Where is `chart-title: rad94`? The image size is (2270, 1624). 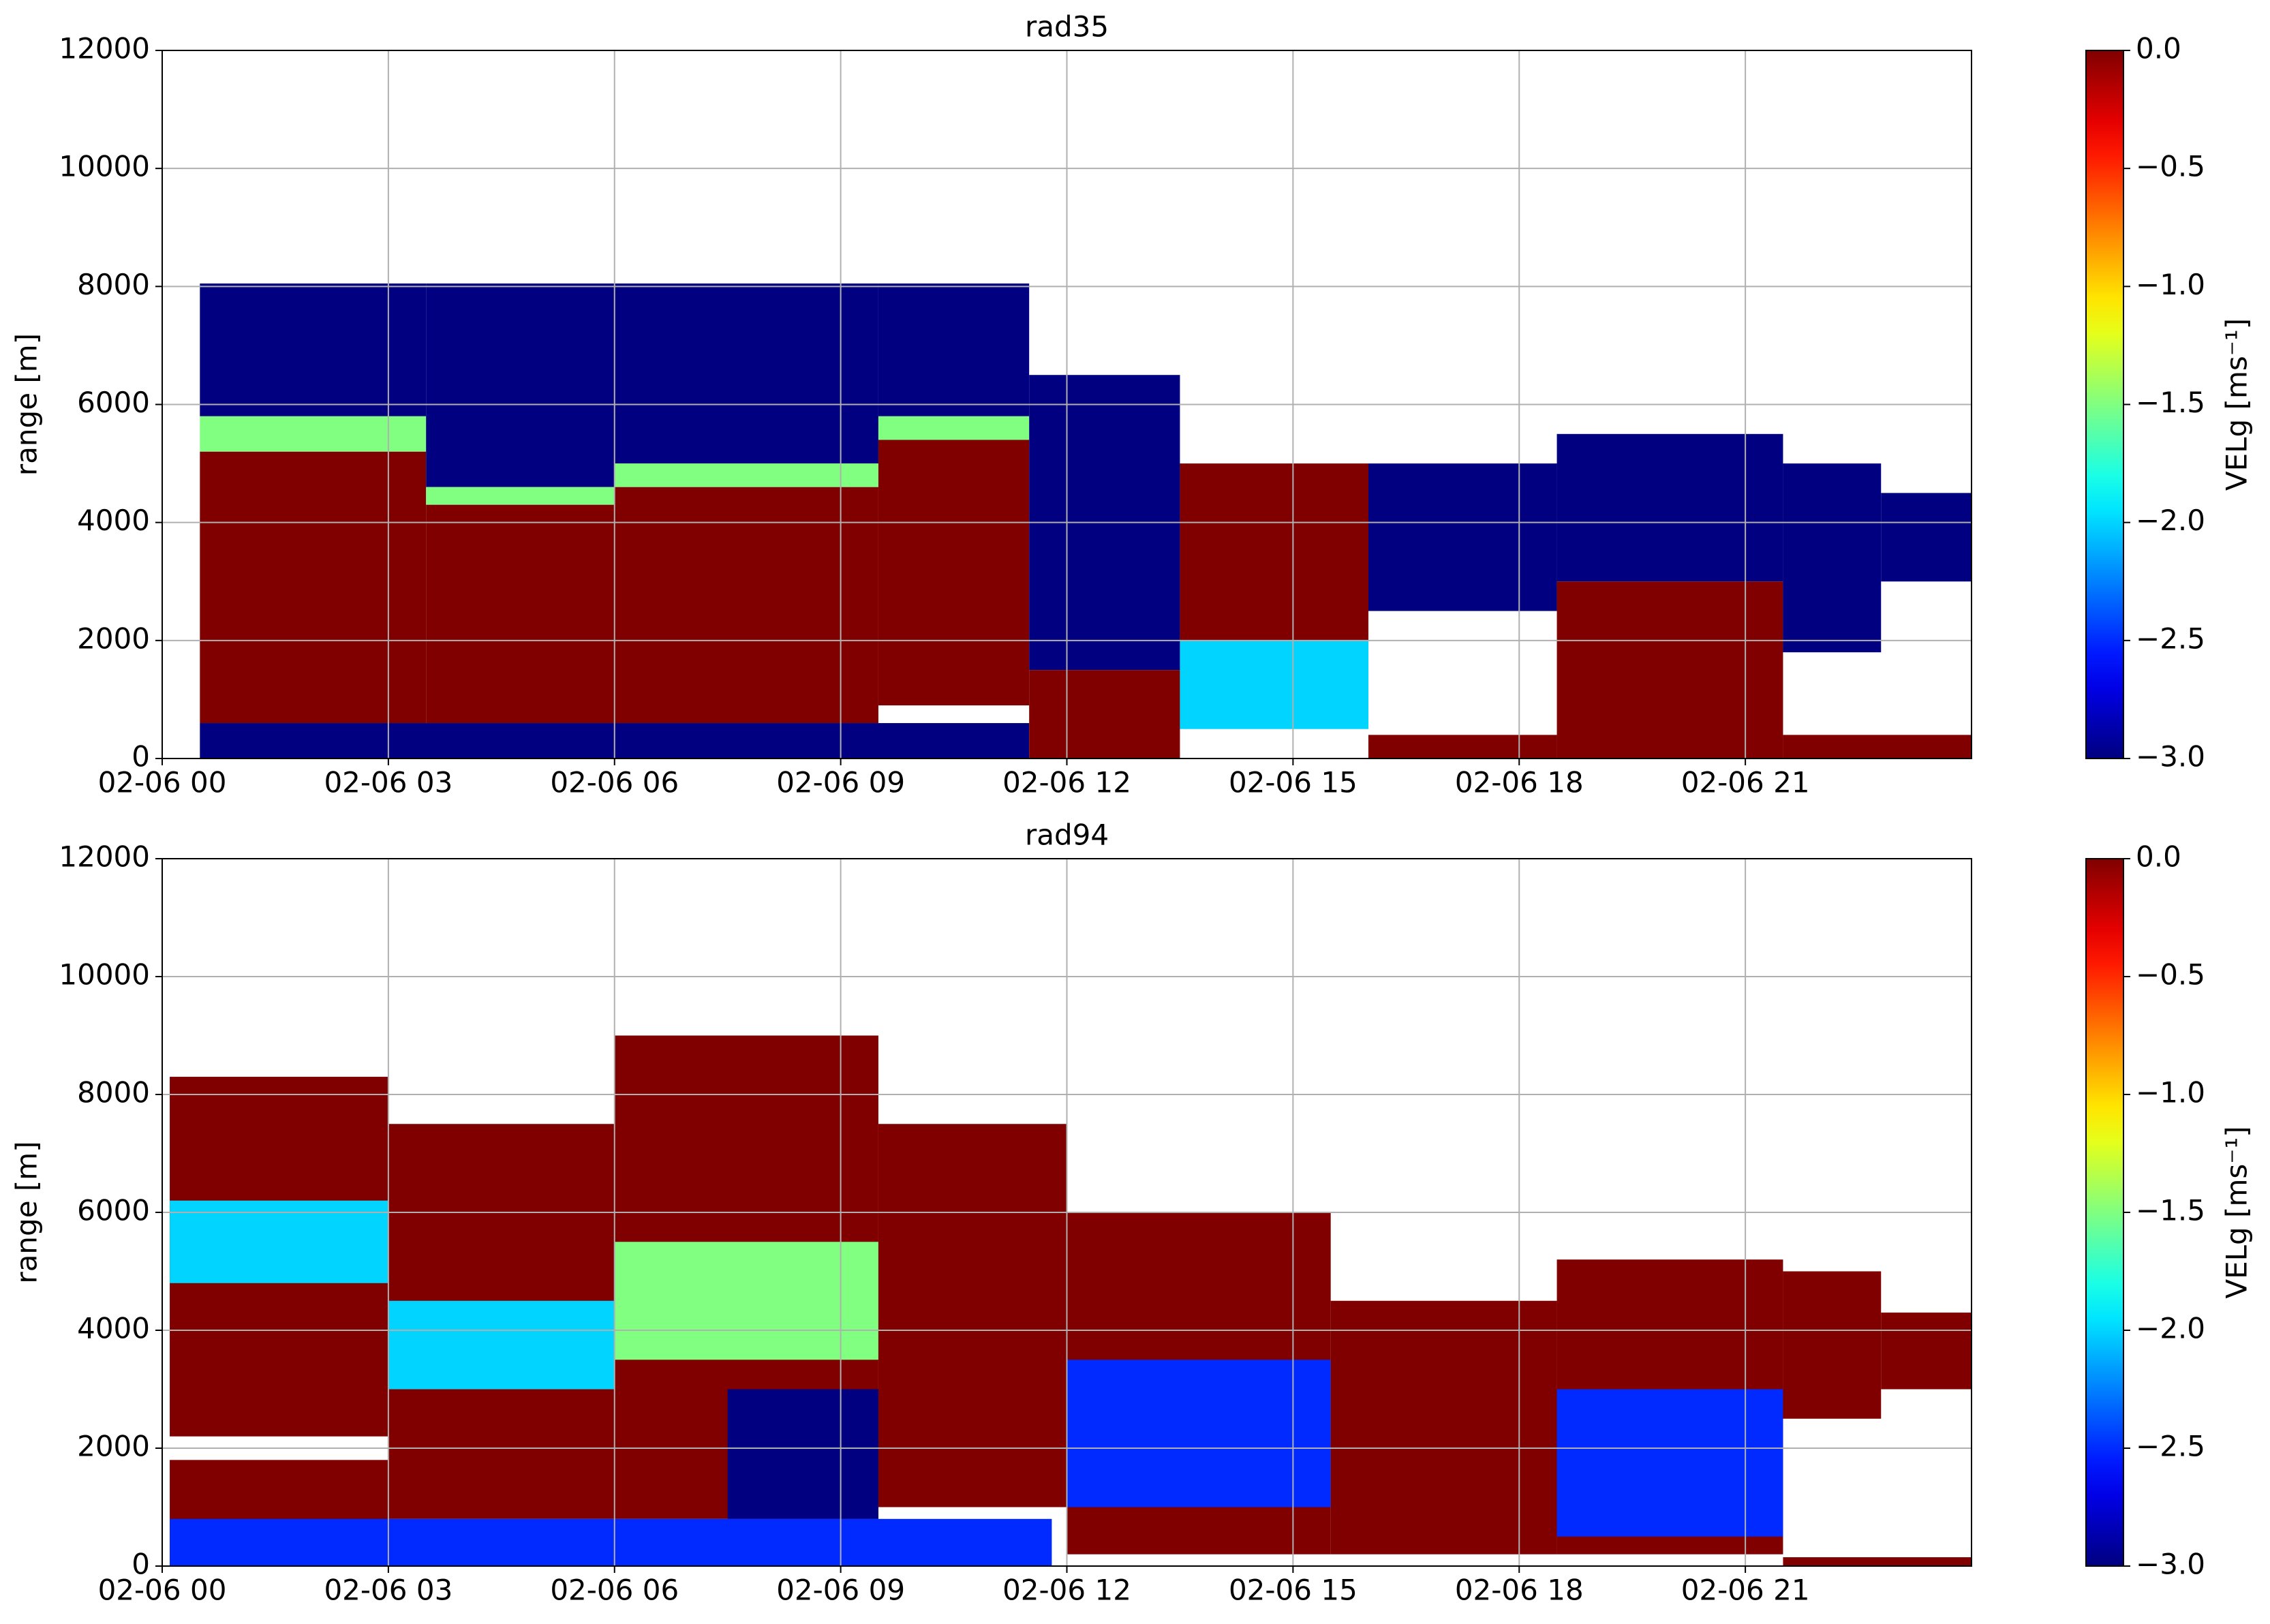 chart-title: rad94 is located at coordinates (1067, 835).